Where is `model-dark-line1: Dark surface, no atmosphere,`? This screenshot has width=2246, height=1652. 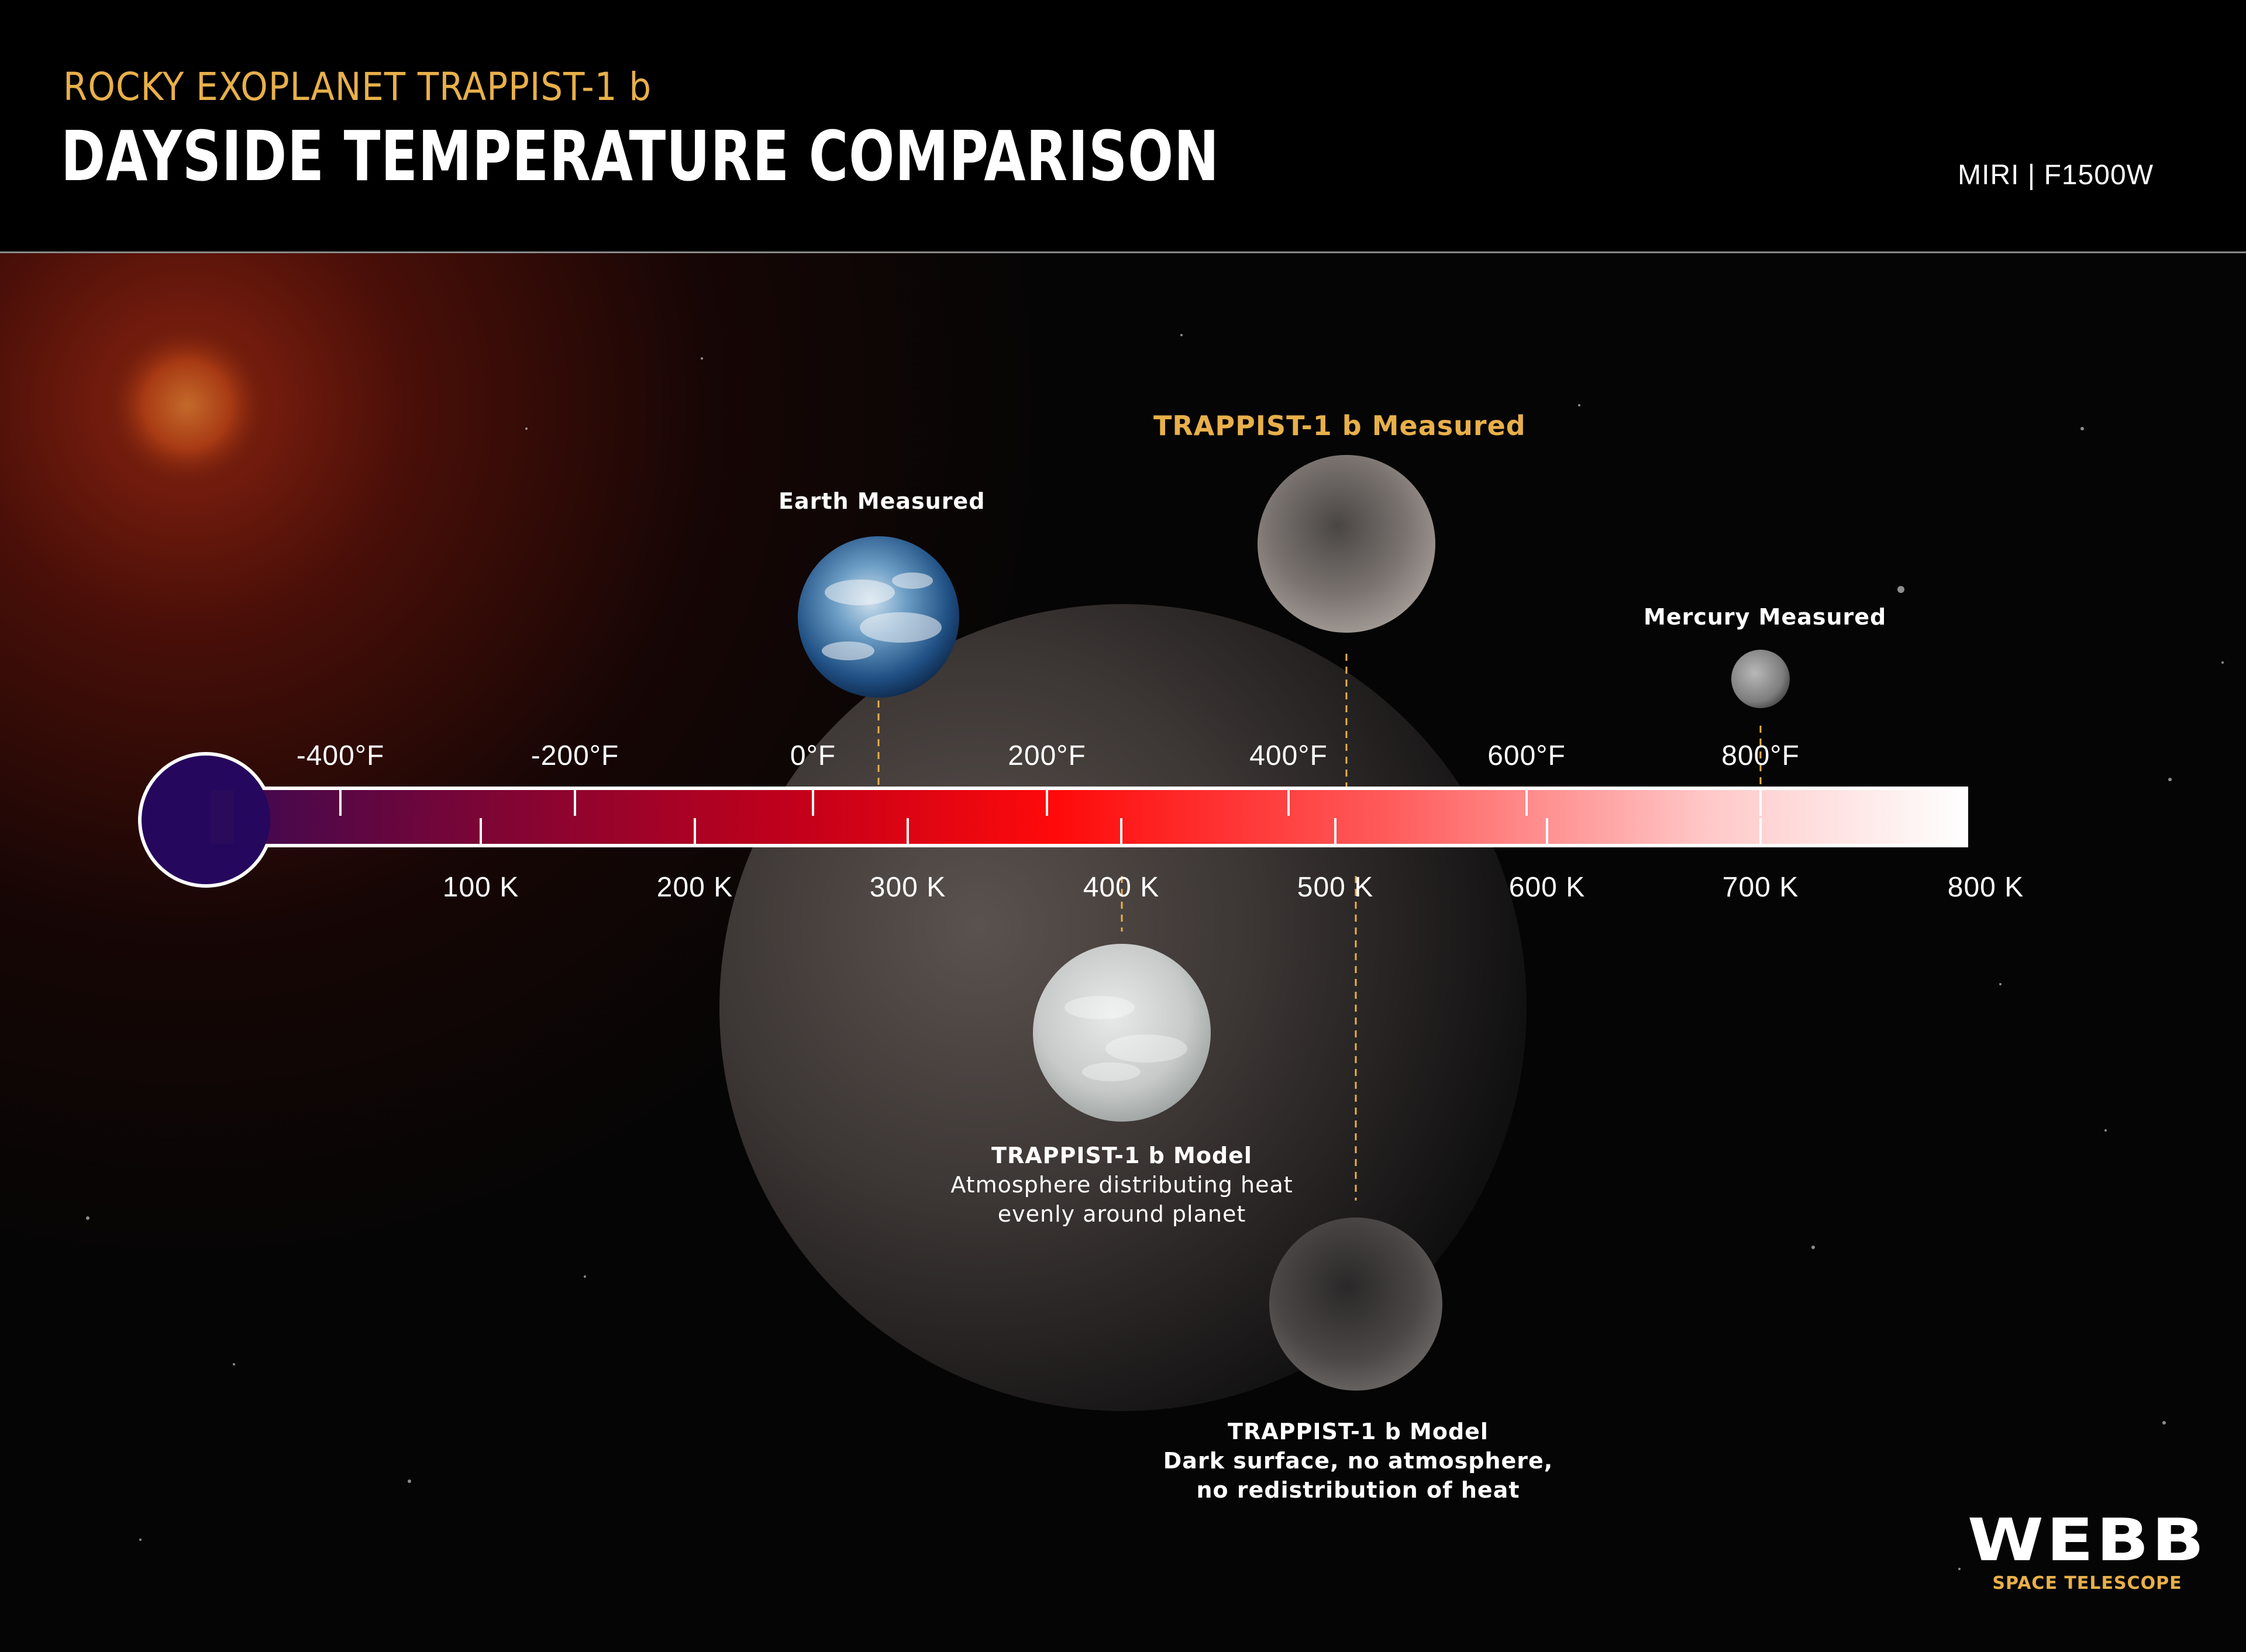
model-dark-line1: Dark surface, no atmosphere, is located at coordinates (1358, 1461).